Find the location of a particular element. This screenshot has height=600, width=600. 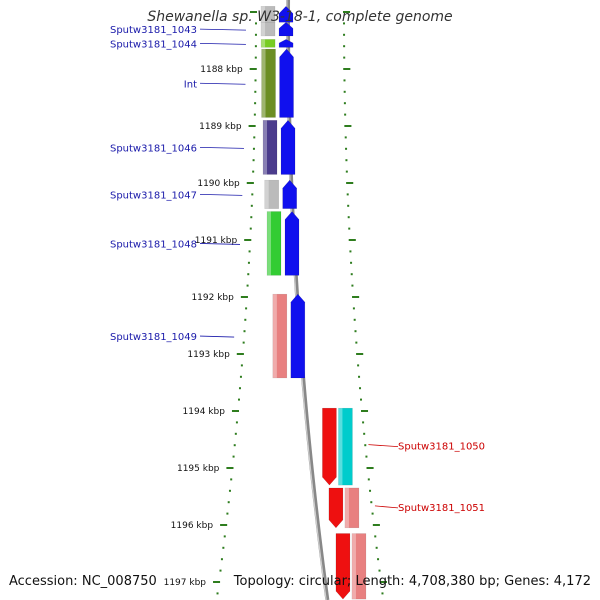

gene-g1044 is located at coordinates (277, 43).